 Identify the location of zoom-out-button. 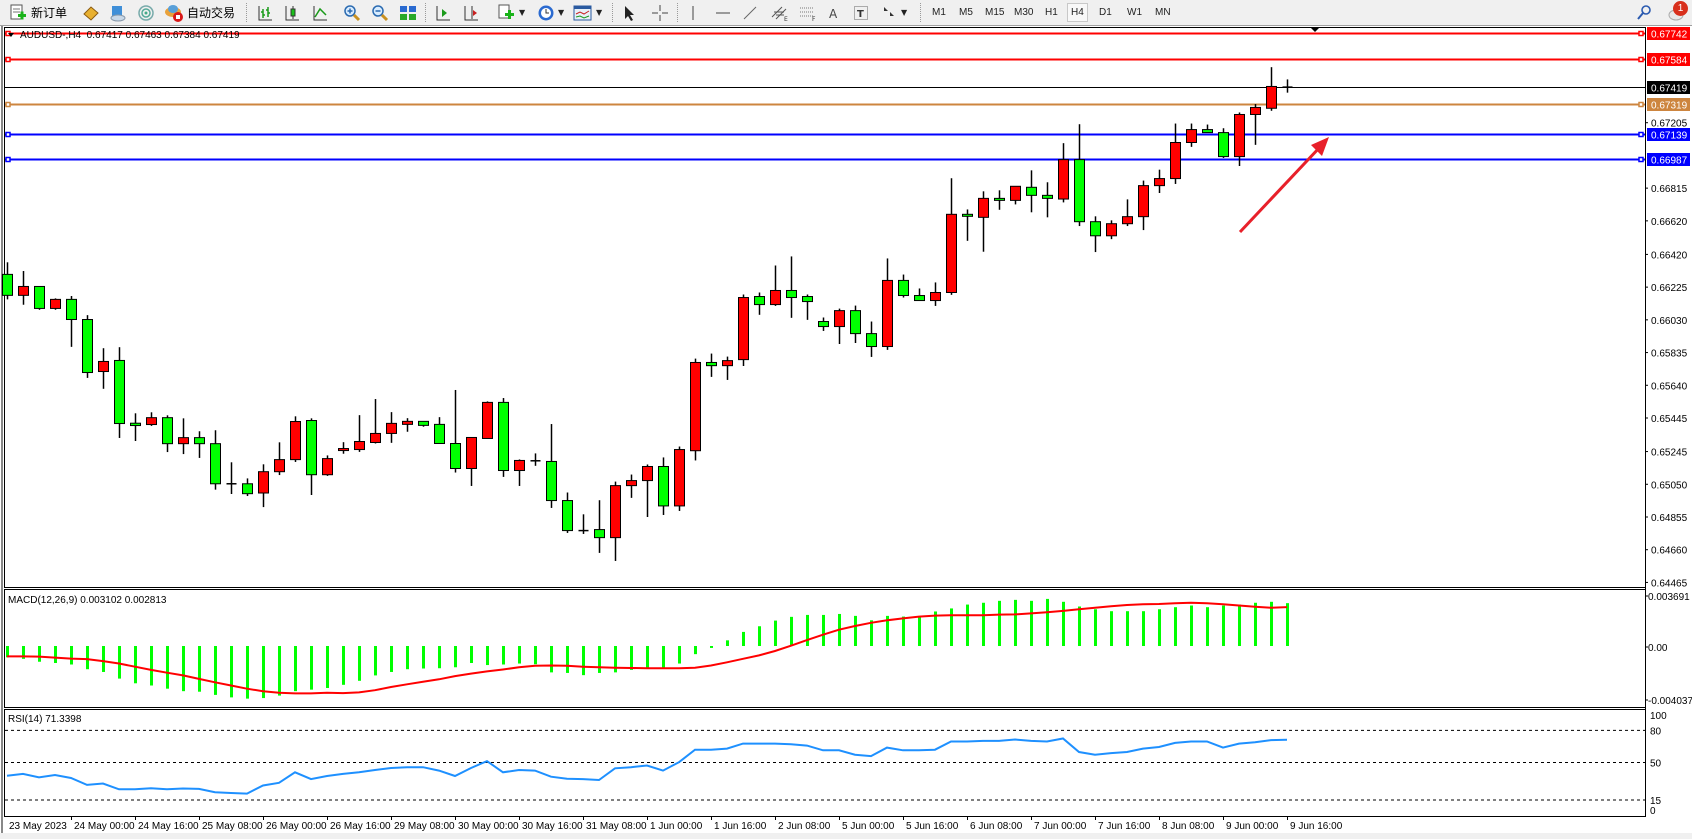
(380, 12).